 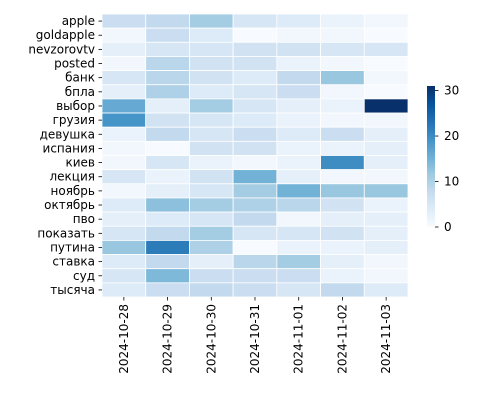 I want to click on y-tick-label: испания, so click(x=69, y=148).